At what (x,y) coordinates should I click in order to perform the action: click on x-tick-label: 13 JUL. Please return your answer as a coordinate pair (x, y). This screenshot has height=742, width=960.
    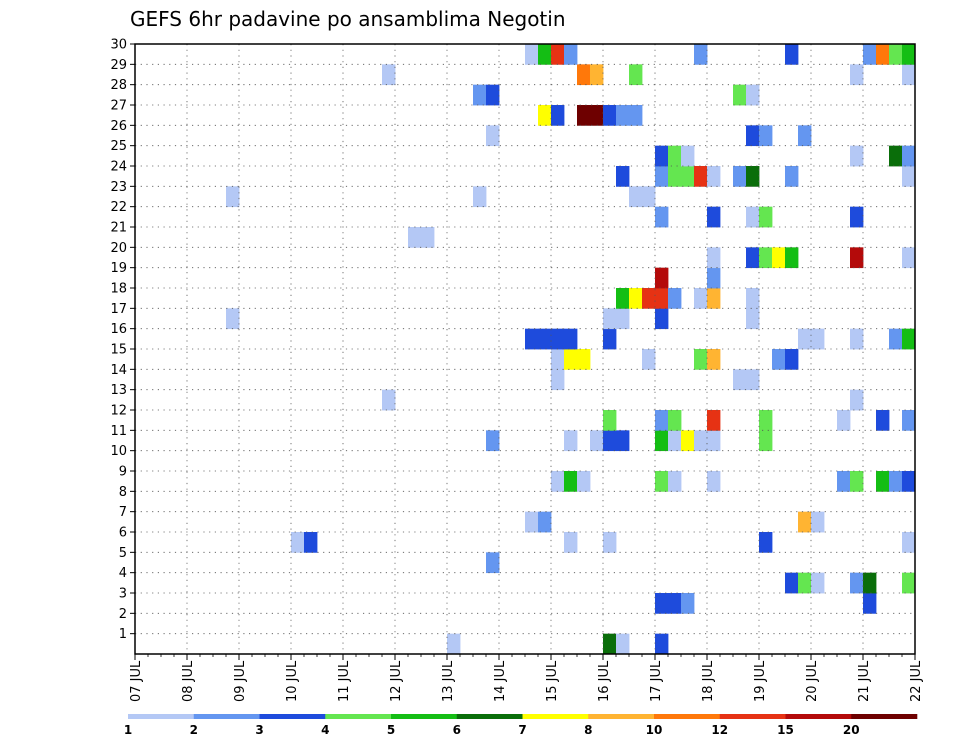
    Looking at the image, I should click on (448, 681).